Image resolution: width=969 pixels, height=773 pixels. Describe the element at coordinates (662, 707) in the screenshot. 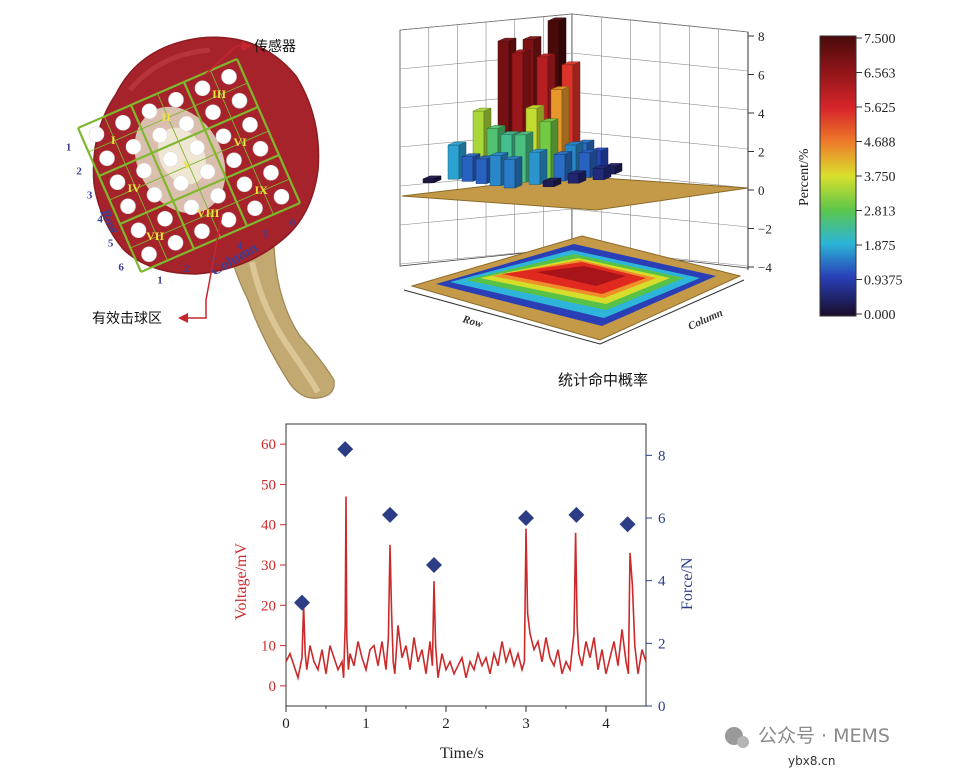

I see `y2-tick-label: 0` at that location.